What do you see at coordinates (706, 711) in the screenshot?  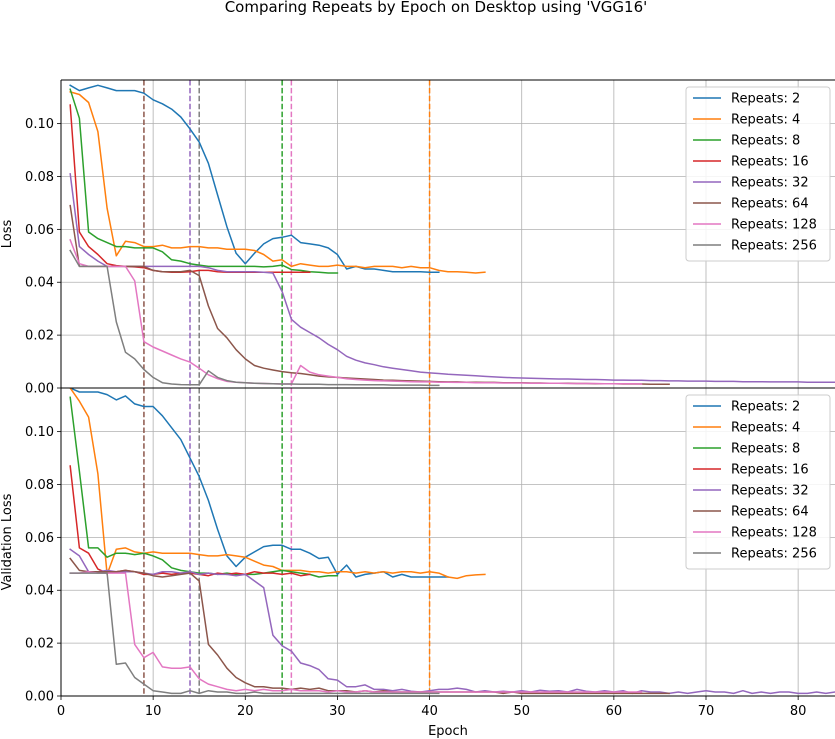 I see `x-tick-label: 70` at bounding box center [706, 711].